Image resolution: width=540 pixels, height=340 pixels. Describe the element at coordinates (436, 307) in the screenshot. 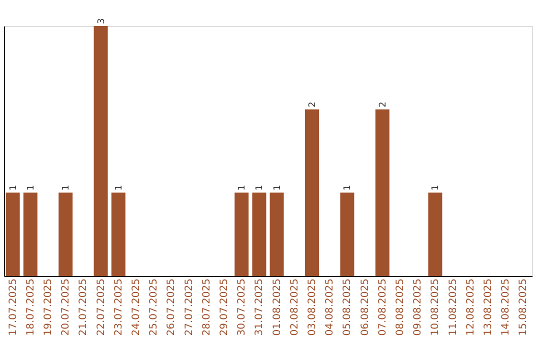

I see `x-tick-label: 10.08.2025` at that location.